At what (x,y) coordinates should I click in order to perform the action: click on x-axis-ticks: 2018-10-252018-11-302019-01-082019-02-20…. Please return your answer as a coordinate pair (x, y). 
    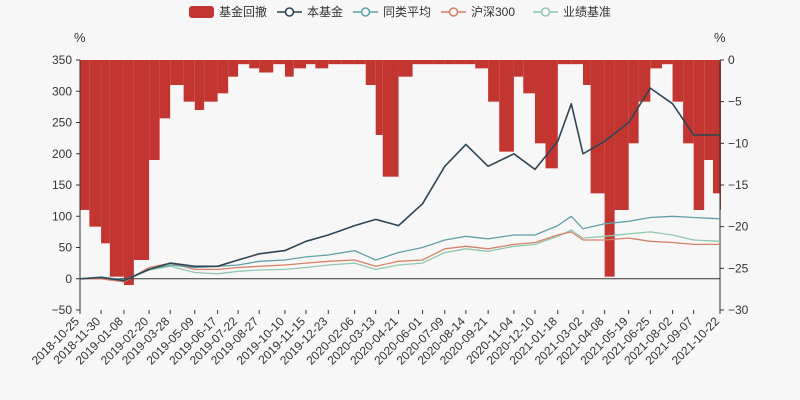
    Looking at the image, I should click on (375, 339).